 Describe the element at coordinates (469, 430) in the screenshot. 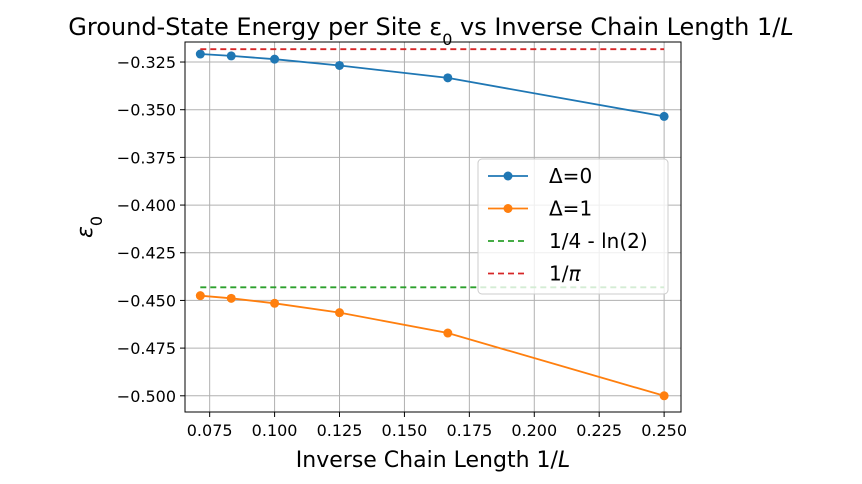

I see `x-tick-label: 0.175` at that location.